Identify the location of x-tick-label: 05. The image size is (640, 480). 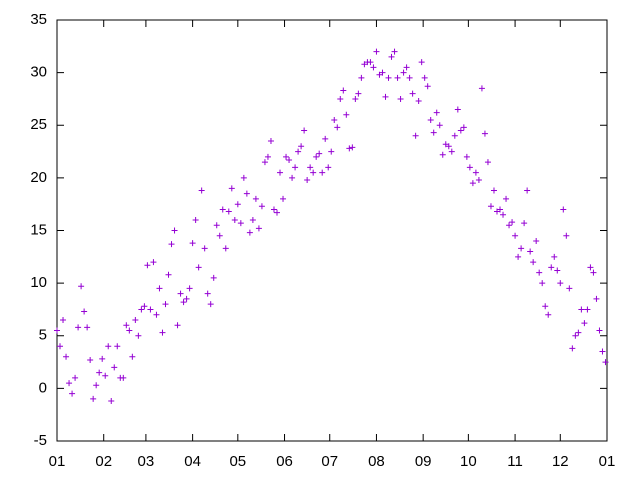
(237, 461).